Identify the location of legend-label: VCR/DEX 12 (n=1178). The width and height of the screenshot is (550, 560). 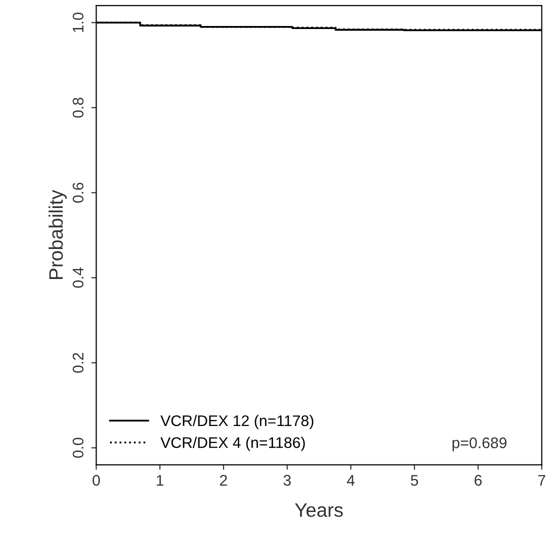
(237, 422).